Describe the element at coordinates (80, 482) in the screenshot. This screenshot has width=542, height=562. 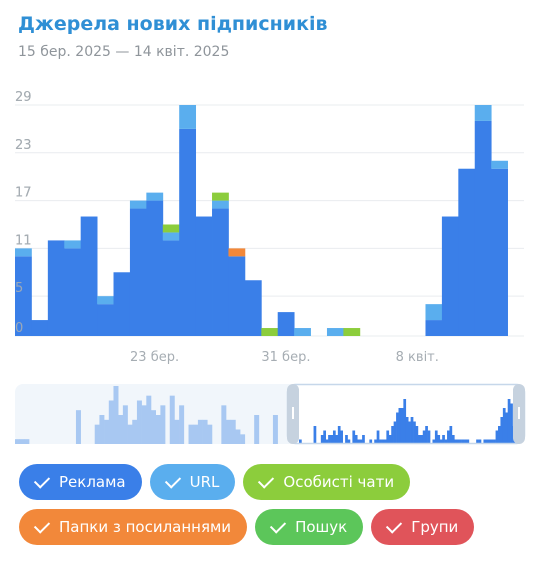
I see `legend-chip-ads: Реклама` at that location.